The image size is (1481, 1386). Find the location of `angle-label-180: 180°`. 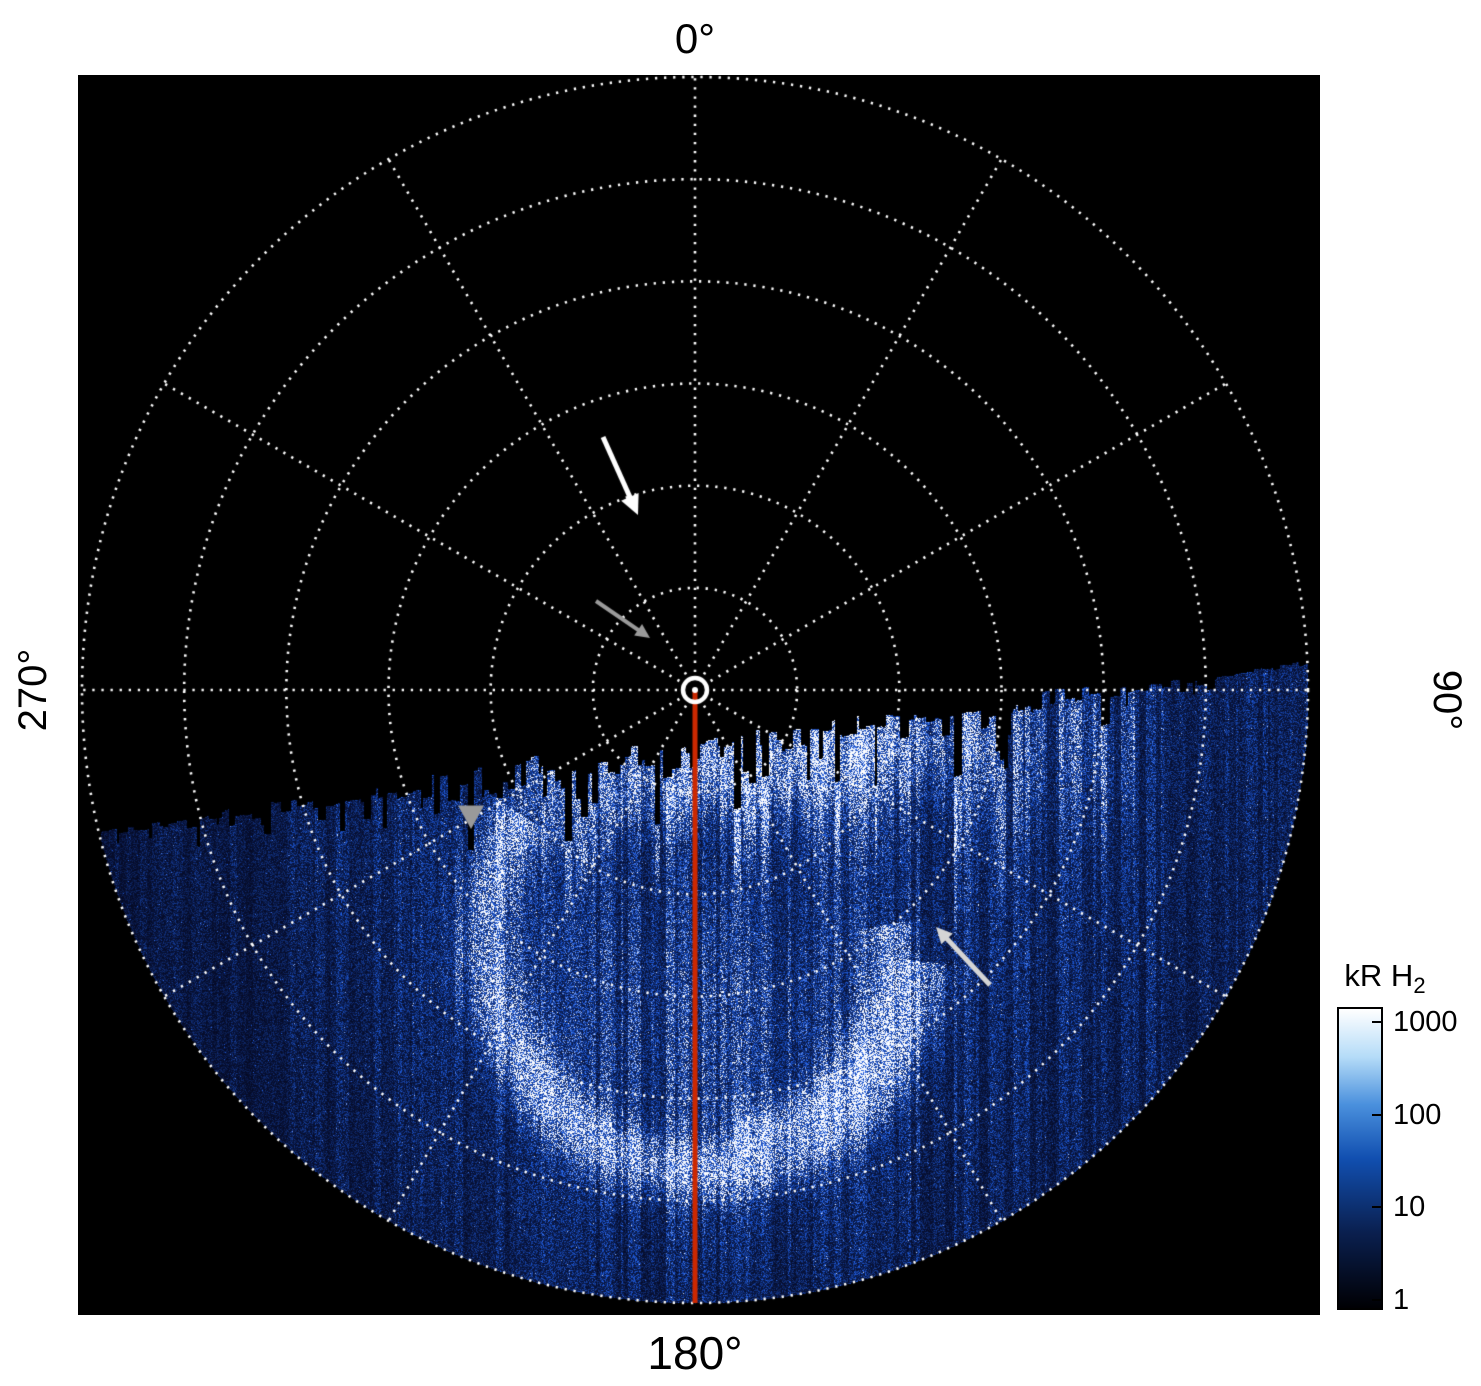

angle-label-180: 180° is located at coordinates (695, 1353).